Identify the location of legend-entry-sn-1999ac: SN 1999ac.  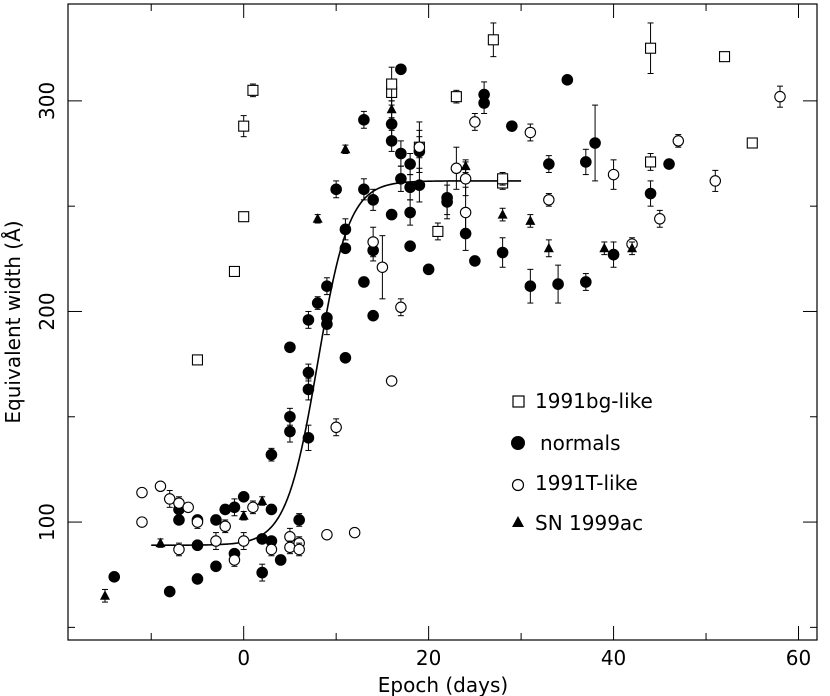
(577, 523).